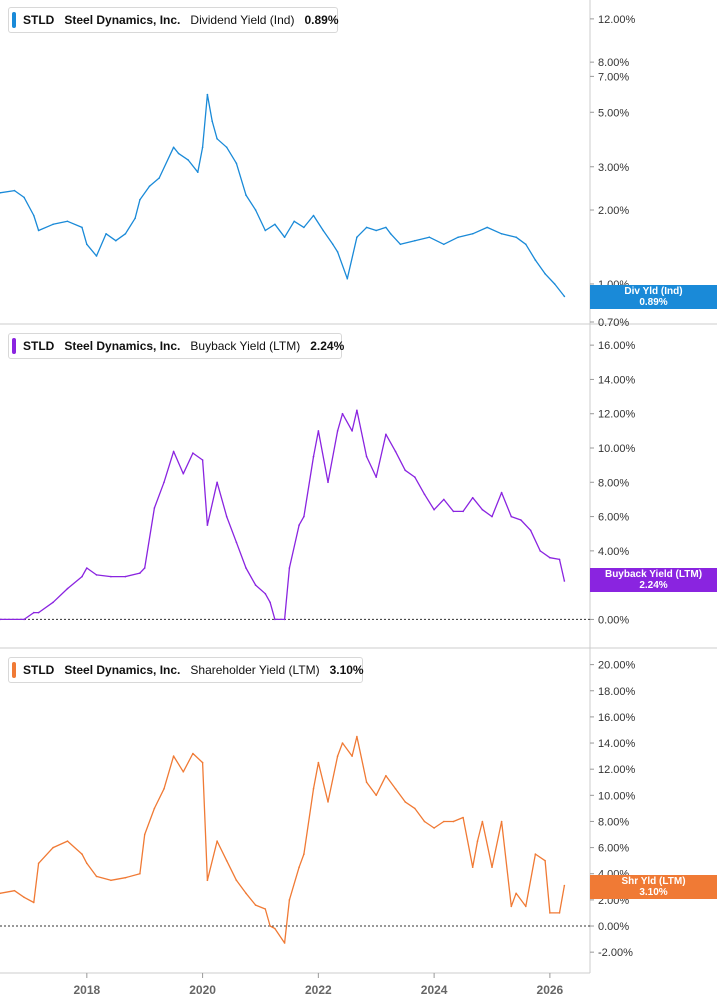 The image size is (717, 1005). Describe the element at coordinates (255, 670) in the screenshot. I see `legend-metric: Shareholder Yield (LTM)` at that location.